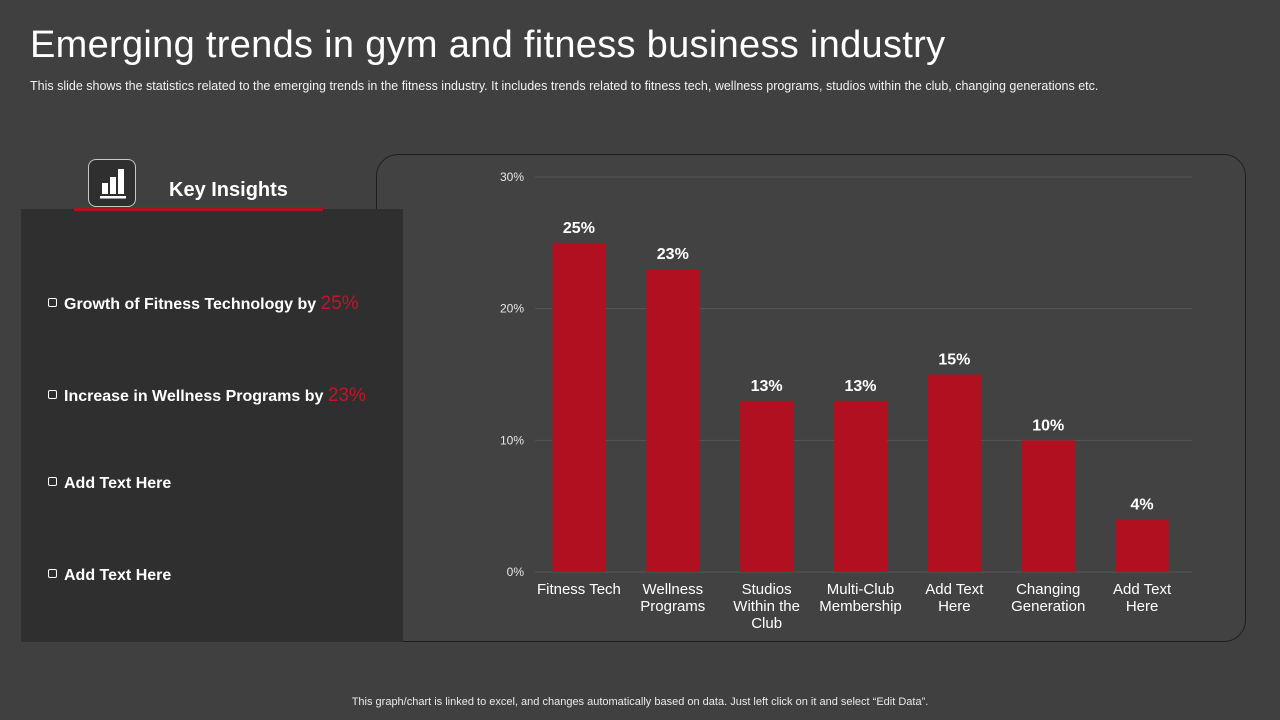  I want to click on y-tick-label: 10%, so click(512, 440).